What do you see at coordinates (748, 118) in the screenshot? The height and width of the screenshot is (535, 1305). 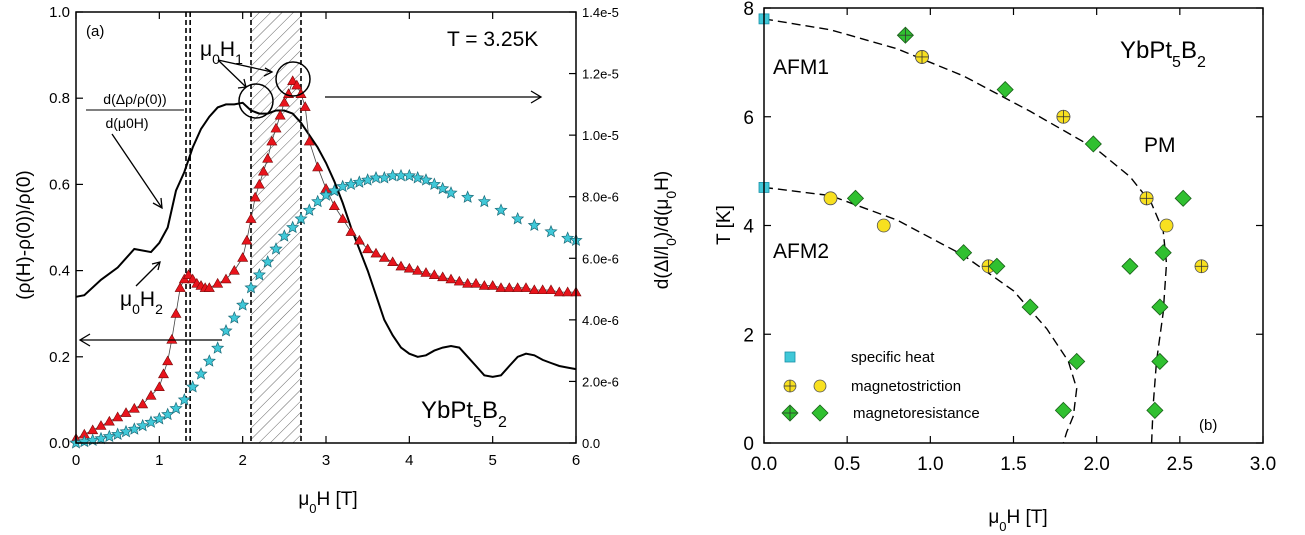 I see `y-tick-label-b-3: 6` at bounding box center [748, 118].